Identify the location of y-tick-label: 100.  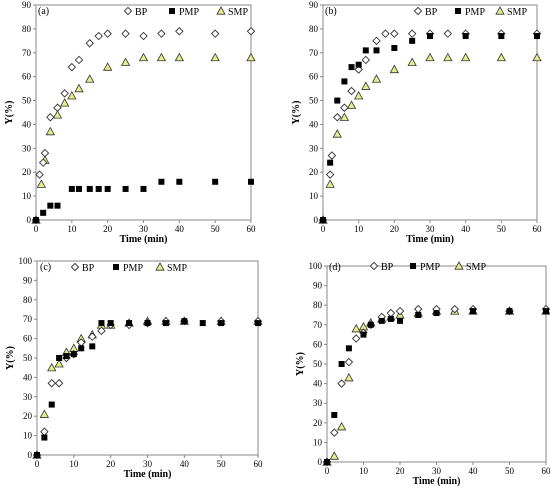
(26, 261).